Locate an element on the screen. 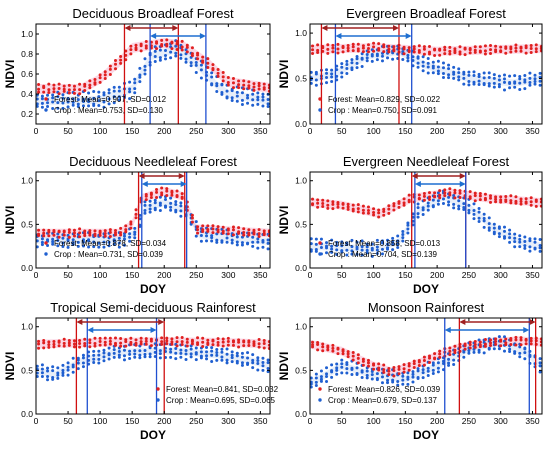  x-tick-label: 50 is located at coordinates (68, 131).